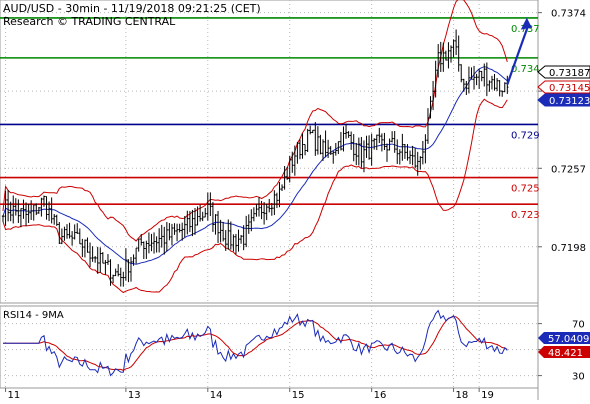 The height and width of the screenshot is (404, 590). I want to click on rsi-panel-label: RSI14 - 9MA, so click(33, 315).